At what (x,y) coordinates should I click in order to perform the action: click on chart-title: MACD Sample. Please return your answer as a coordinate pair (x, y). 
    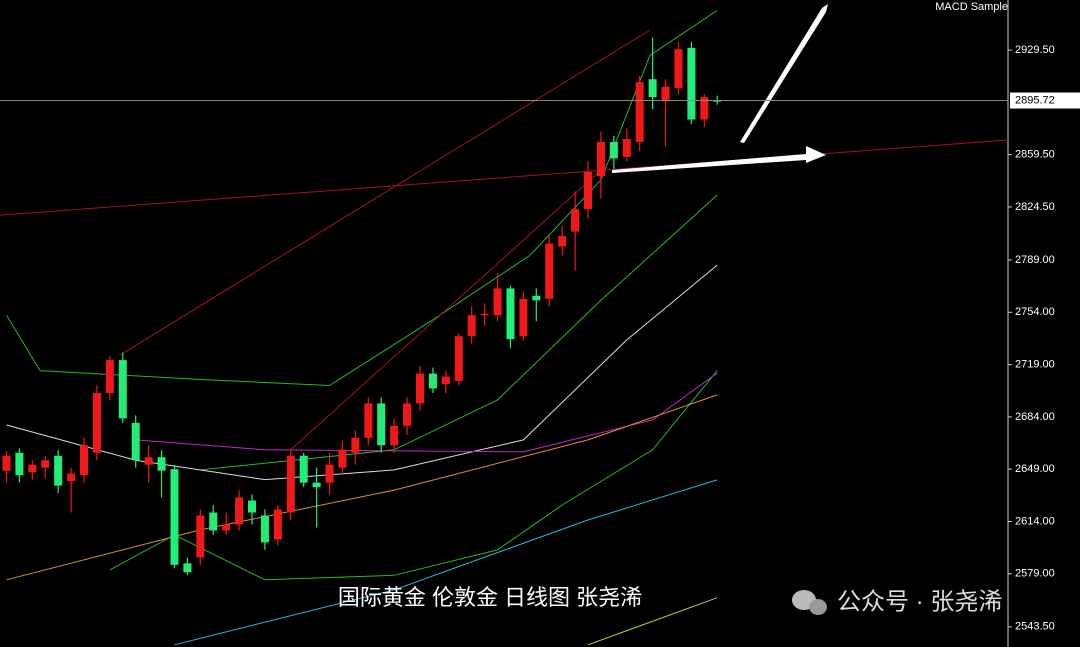
    Looking at the image, I should click on (971, 7).